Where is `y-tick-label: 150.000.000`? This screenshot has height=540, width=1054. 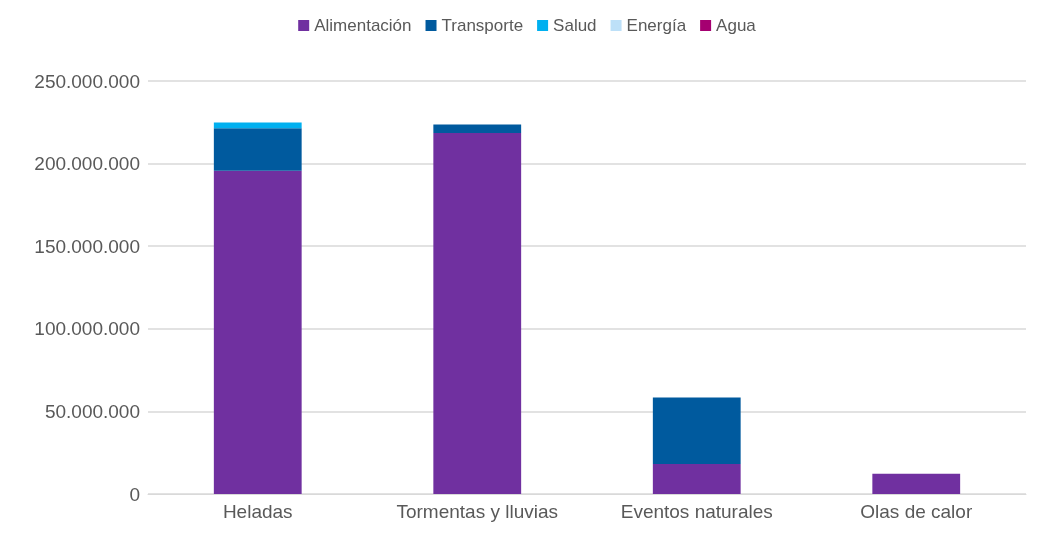 y-tick-label: 150.000.000 is located at coordinates (87, 246).